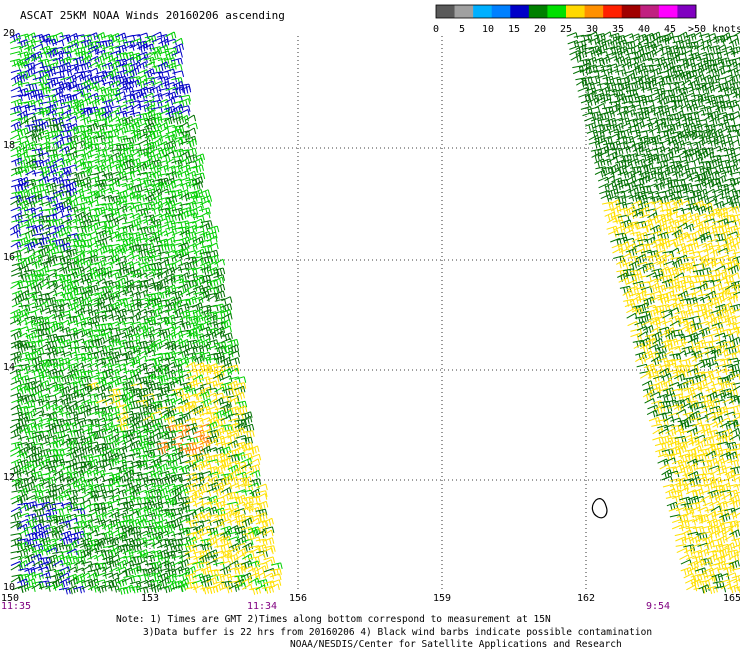 The image size is (740, 650). I want to click on colorbar-swatches, so click(566, 11).